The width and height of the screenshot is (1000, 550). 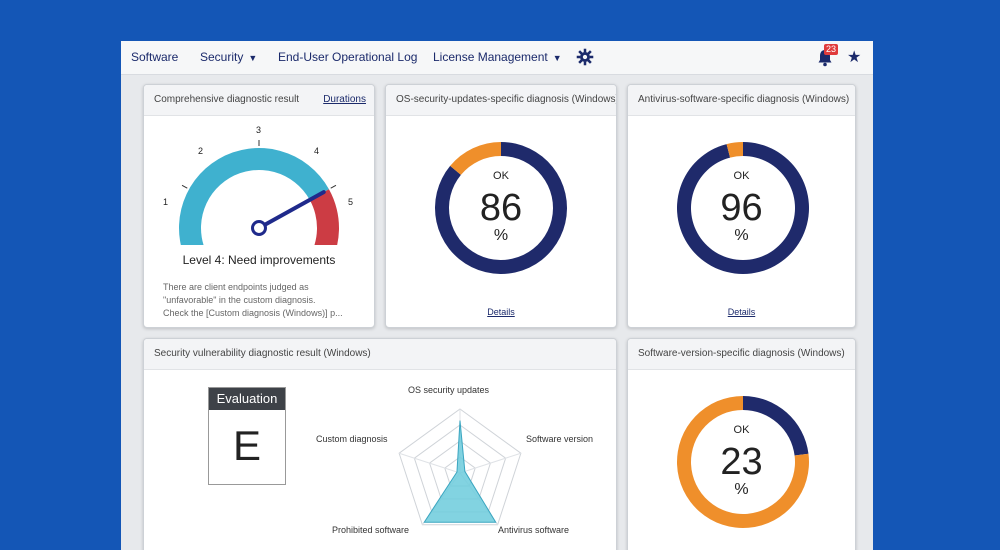 What do you see at coordinates (254, 196) in the screenshot?
I see `gauge-good-segment` at bounding box center [254, 196].